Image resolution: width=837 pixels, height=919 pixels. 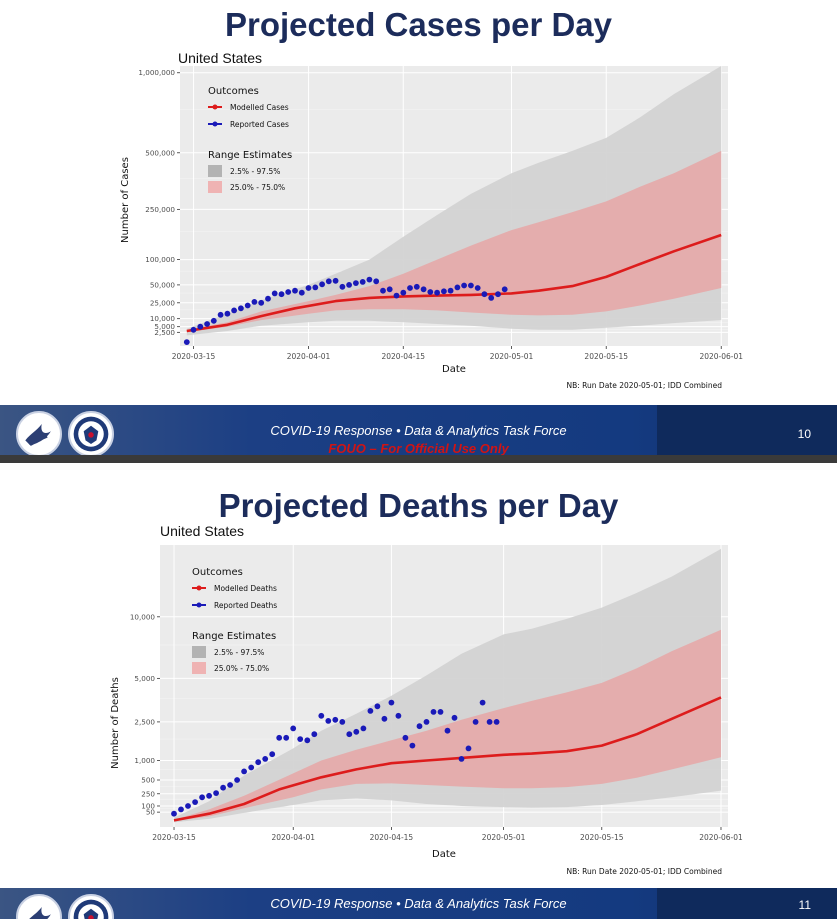 I want to click on fouo-banner: FOUO – For Official Use Only, so click(x=418, y=448).